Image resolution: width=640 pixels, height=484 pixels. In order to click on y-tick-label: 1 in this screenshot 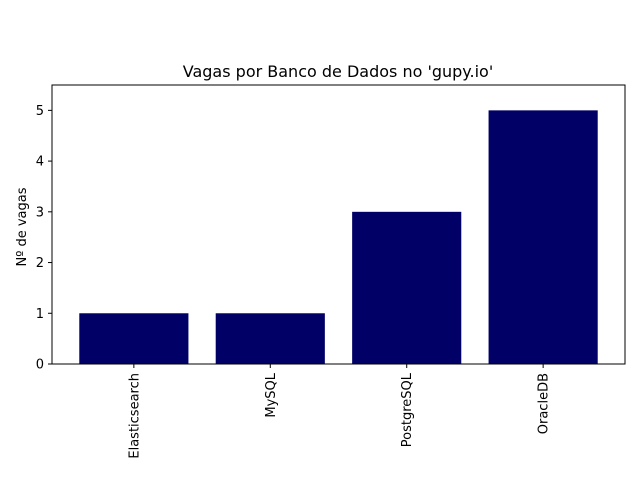, I will do `click(40, 314)`.